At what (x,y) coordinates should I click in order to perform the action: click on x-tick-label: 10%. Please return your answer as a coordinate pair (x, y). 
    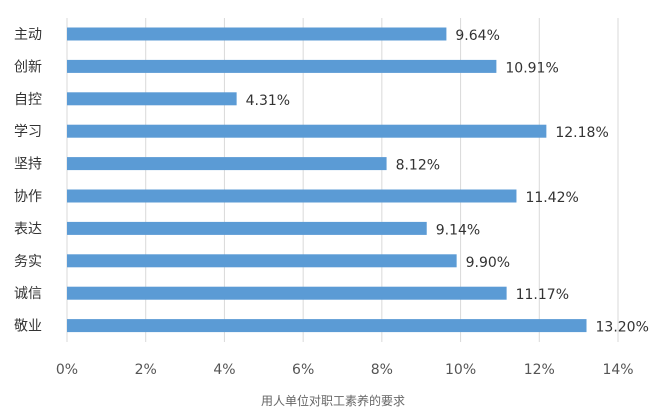
    Looking at the image, I should click on (460, 370).